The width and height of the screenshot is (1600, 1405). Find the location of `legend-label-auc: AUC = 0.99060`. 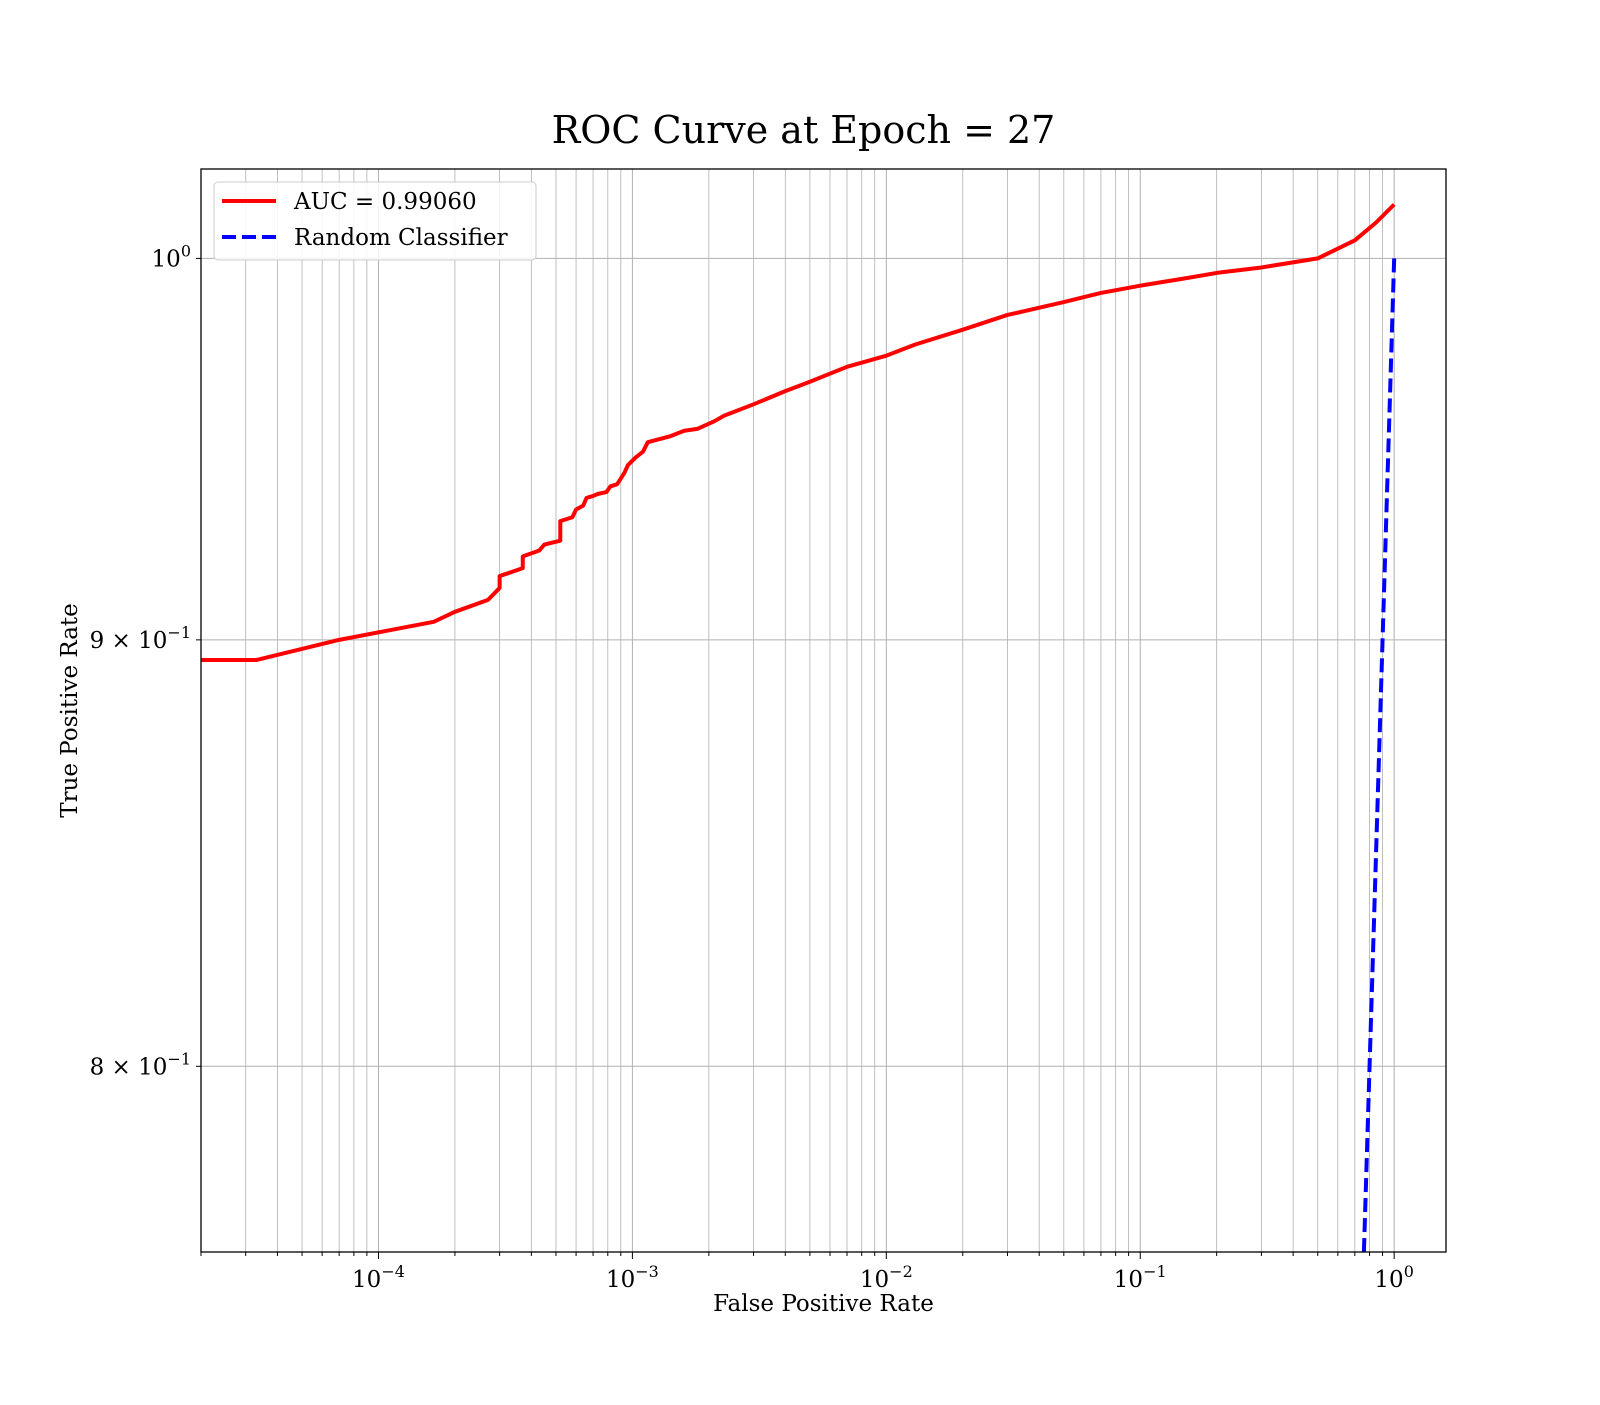

legend-label-auc: AUC = 0.99060 is located at coordinates (385, 202).